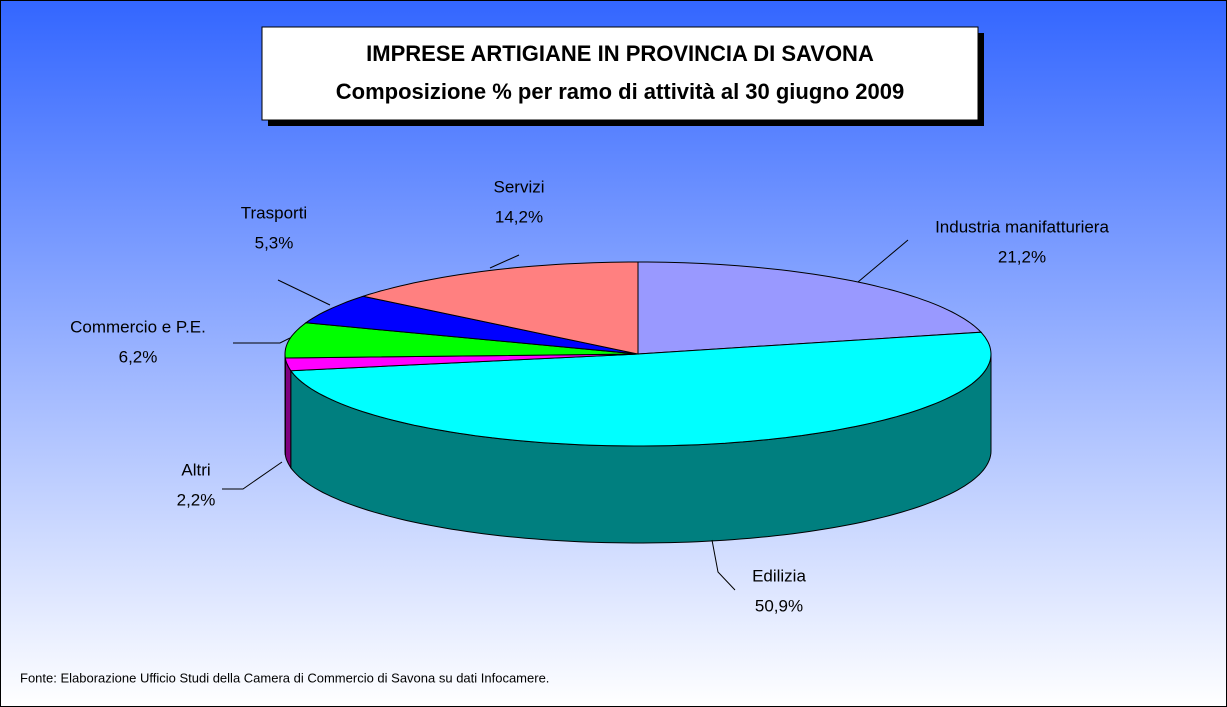 The width and height of the screenshot is (1227, 707). Describe the element at coordinates (518, 186) in the screenshot. I see `slice-label: Servizi` at that location.